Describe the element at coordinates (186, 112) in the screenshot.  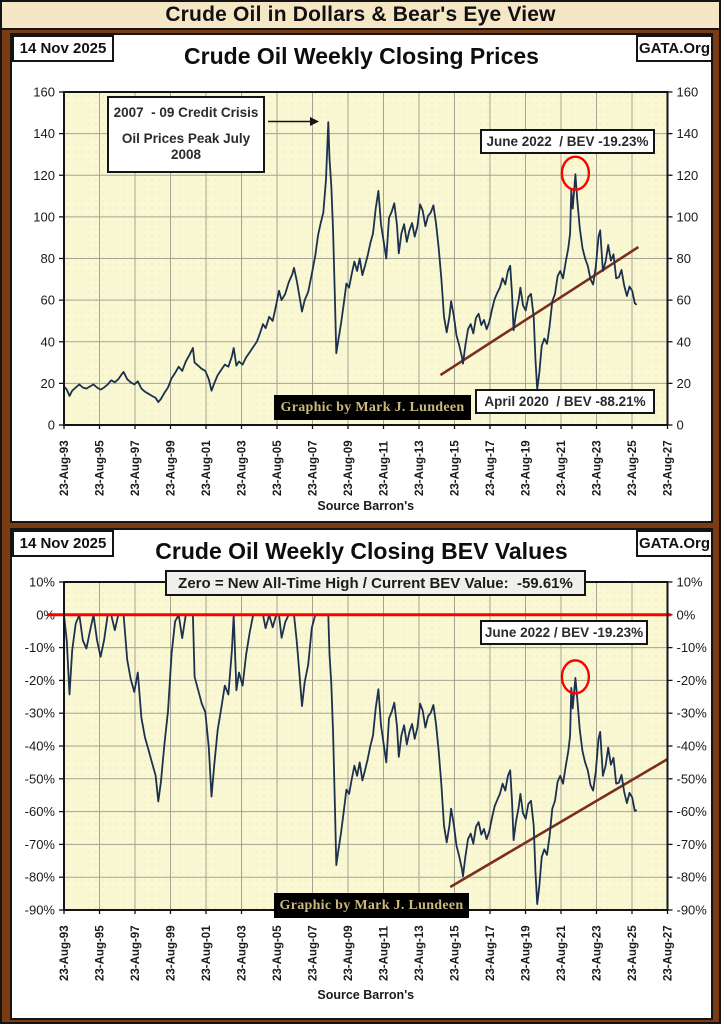
I see `credit-crisis-line-1: 2007 - 09 Credit Crisis` at that location.